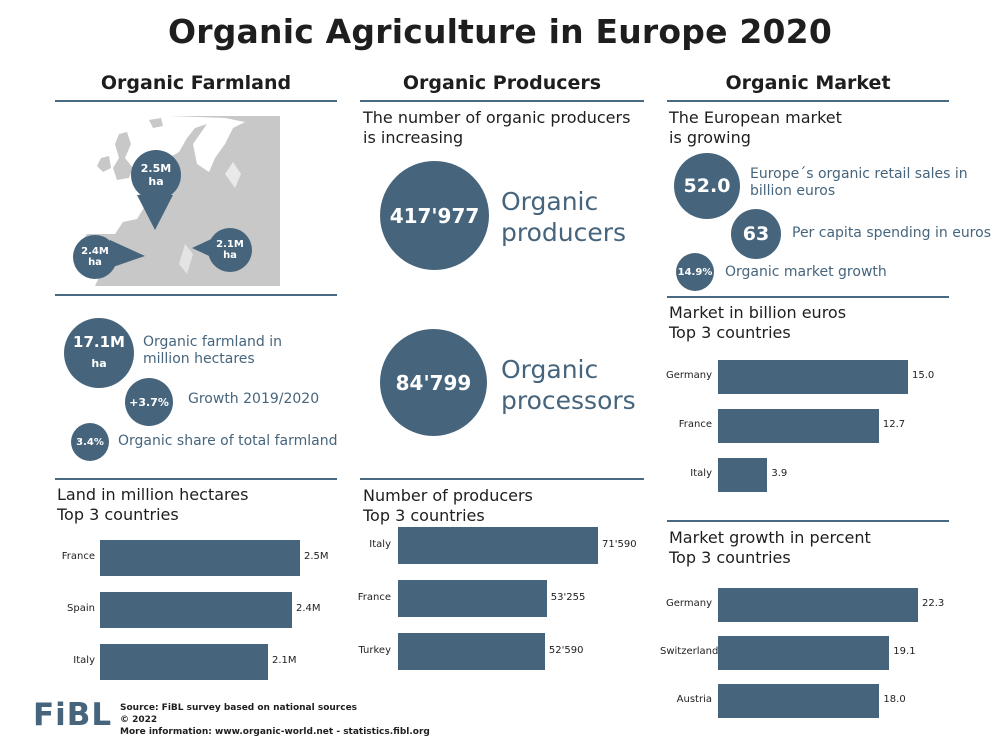 The width and height of the screenshot is (1000, 747). I want to click on heading-line: is growing, so click(710, 137).